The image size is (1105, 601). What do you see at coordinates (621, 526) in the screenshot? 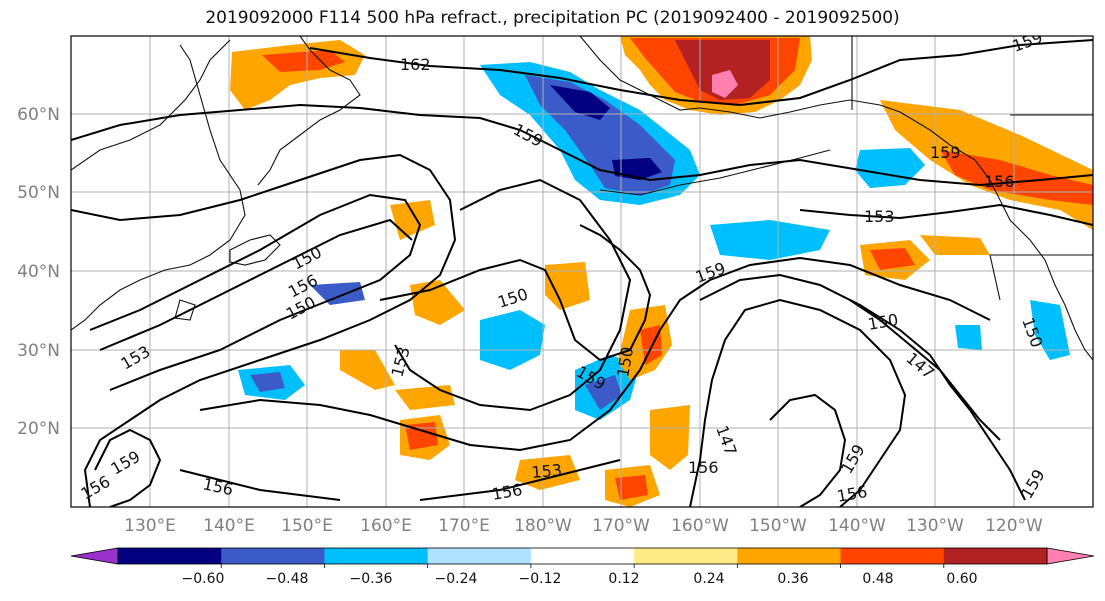
I see `lon-label: 170°W` at bounding box center [621, 526].